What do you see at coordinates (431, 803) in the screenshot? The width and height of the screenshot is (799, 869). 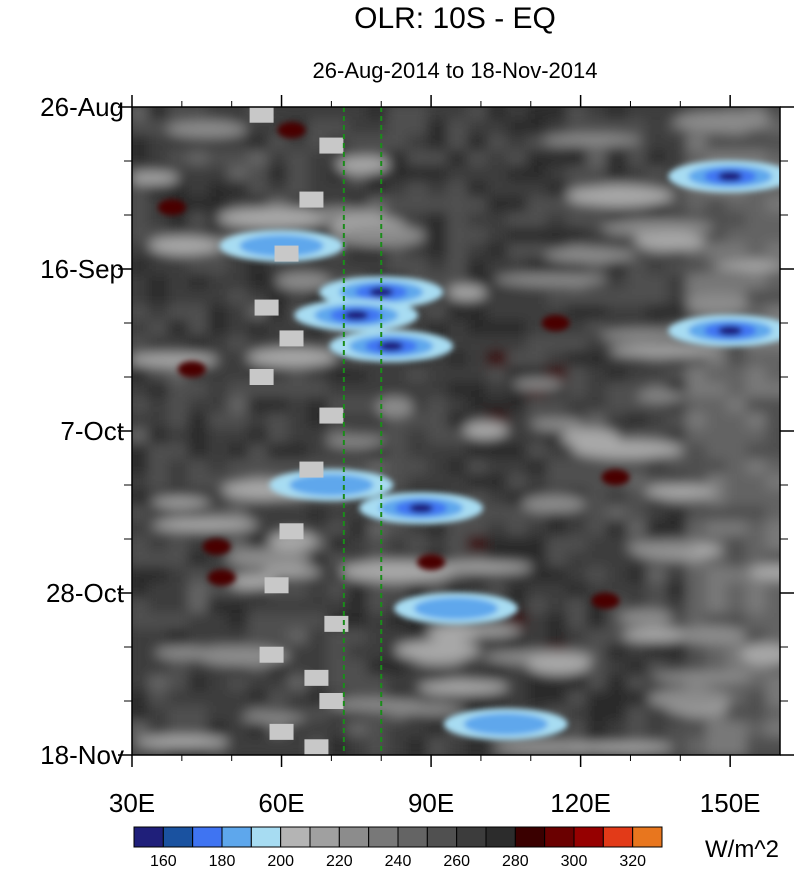 I see `x-tick-label: 90E` at bounding box center [431, 803].